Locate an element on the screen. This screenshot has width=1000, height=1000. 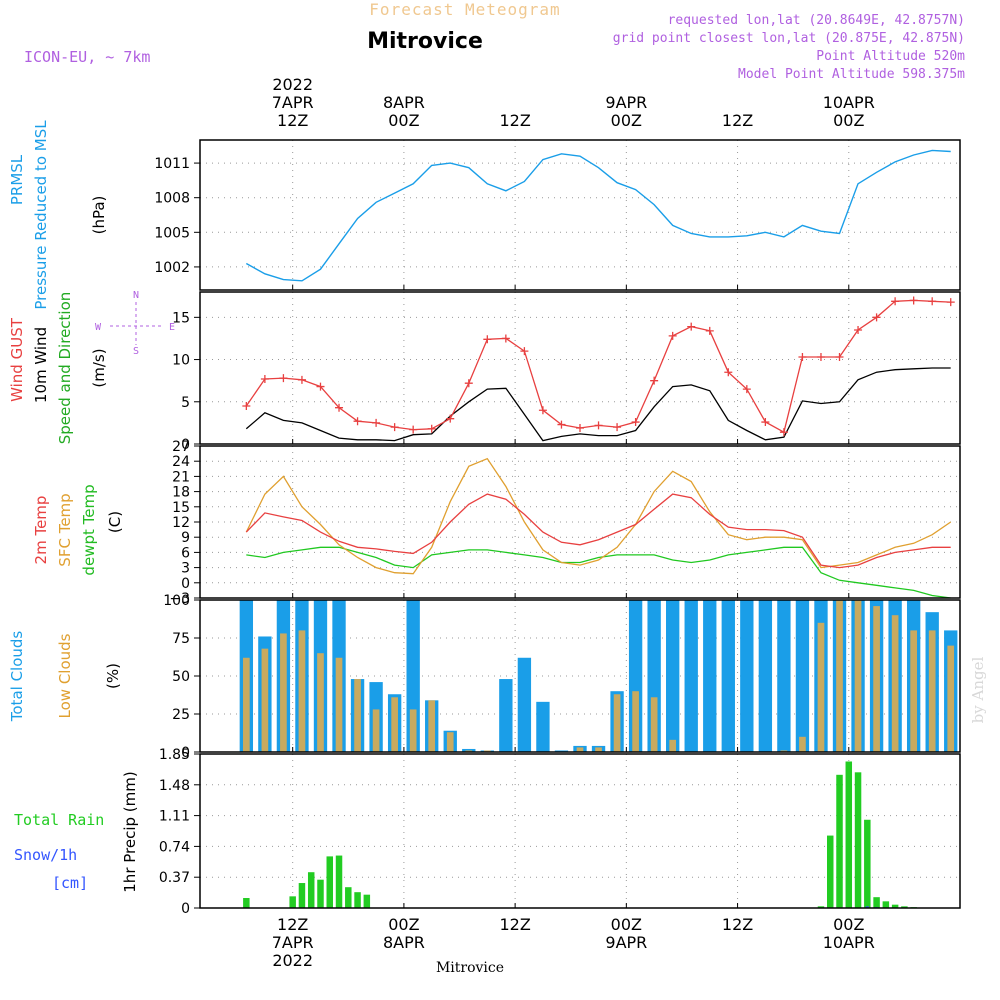
clouds-ytick-label: 75 is located at coordinates (181, 639).